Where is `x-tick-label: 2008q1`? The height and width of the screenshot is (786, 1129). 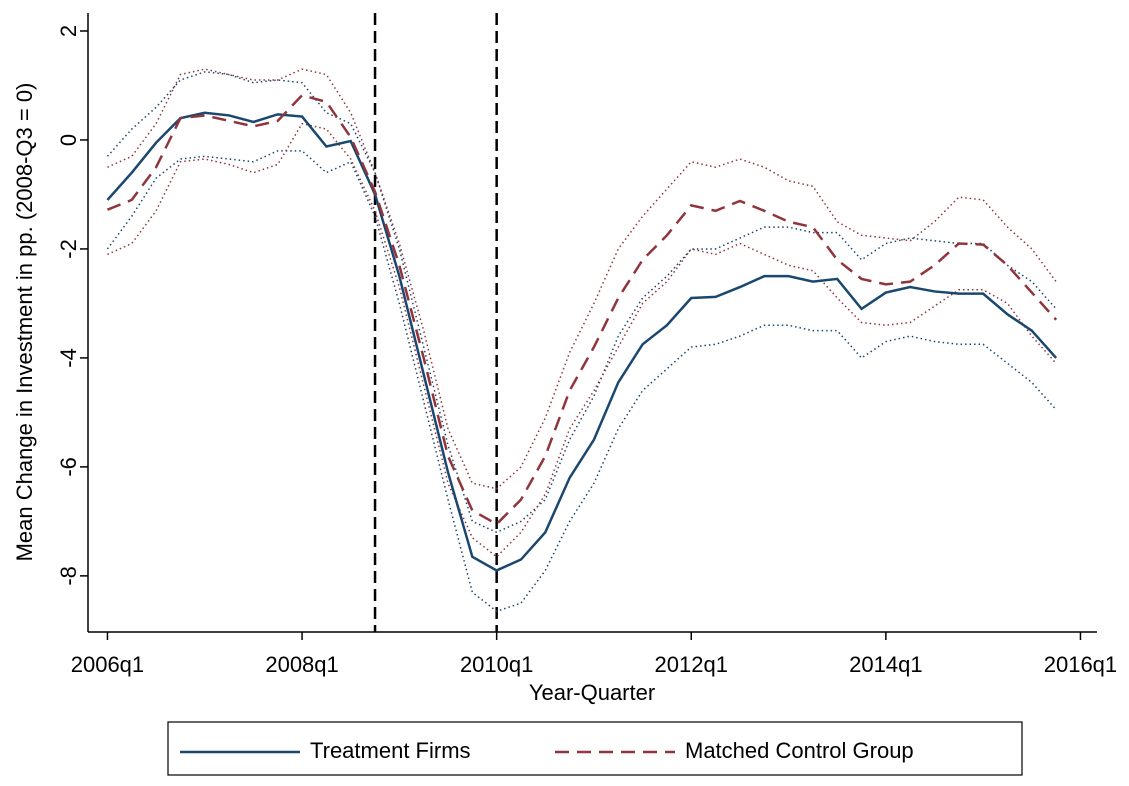
x-tick-label: 2008q1 is located at coordinates (301, 664).